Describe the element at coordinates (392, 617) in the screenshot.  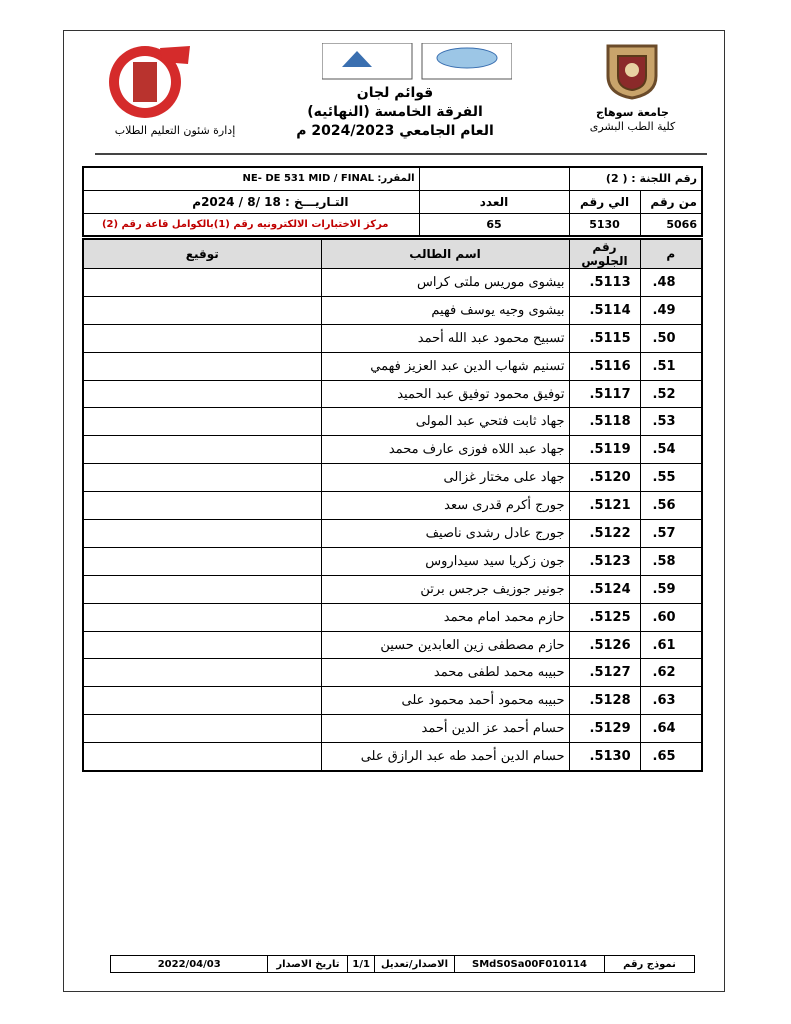
I see `student-row: .60.5125 حازم محمد امام محمد` at that location.